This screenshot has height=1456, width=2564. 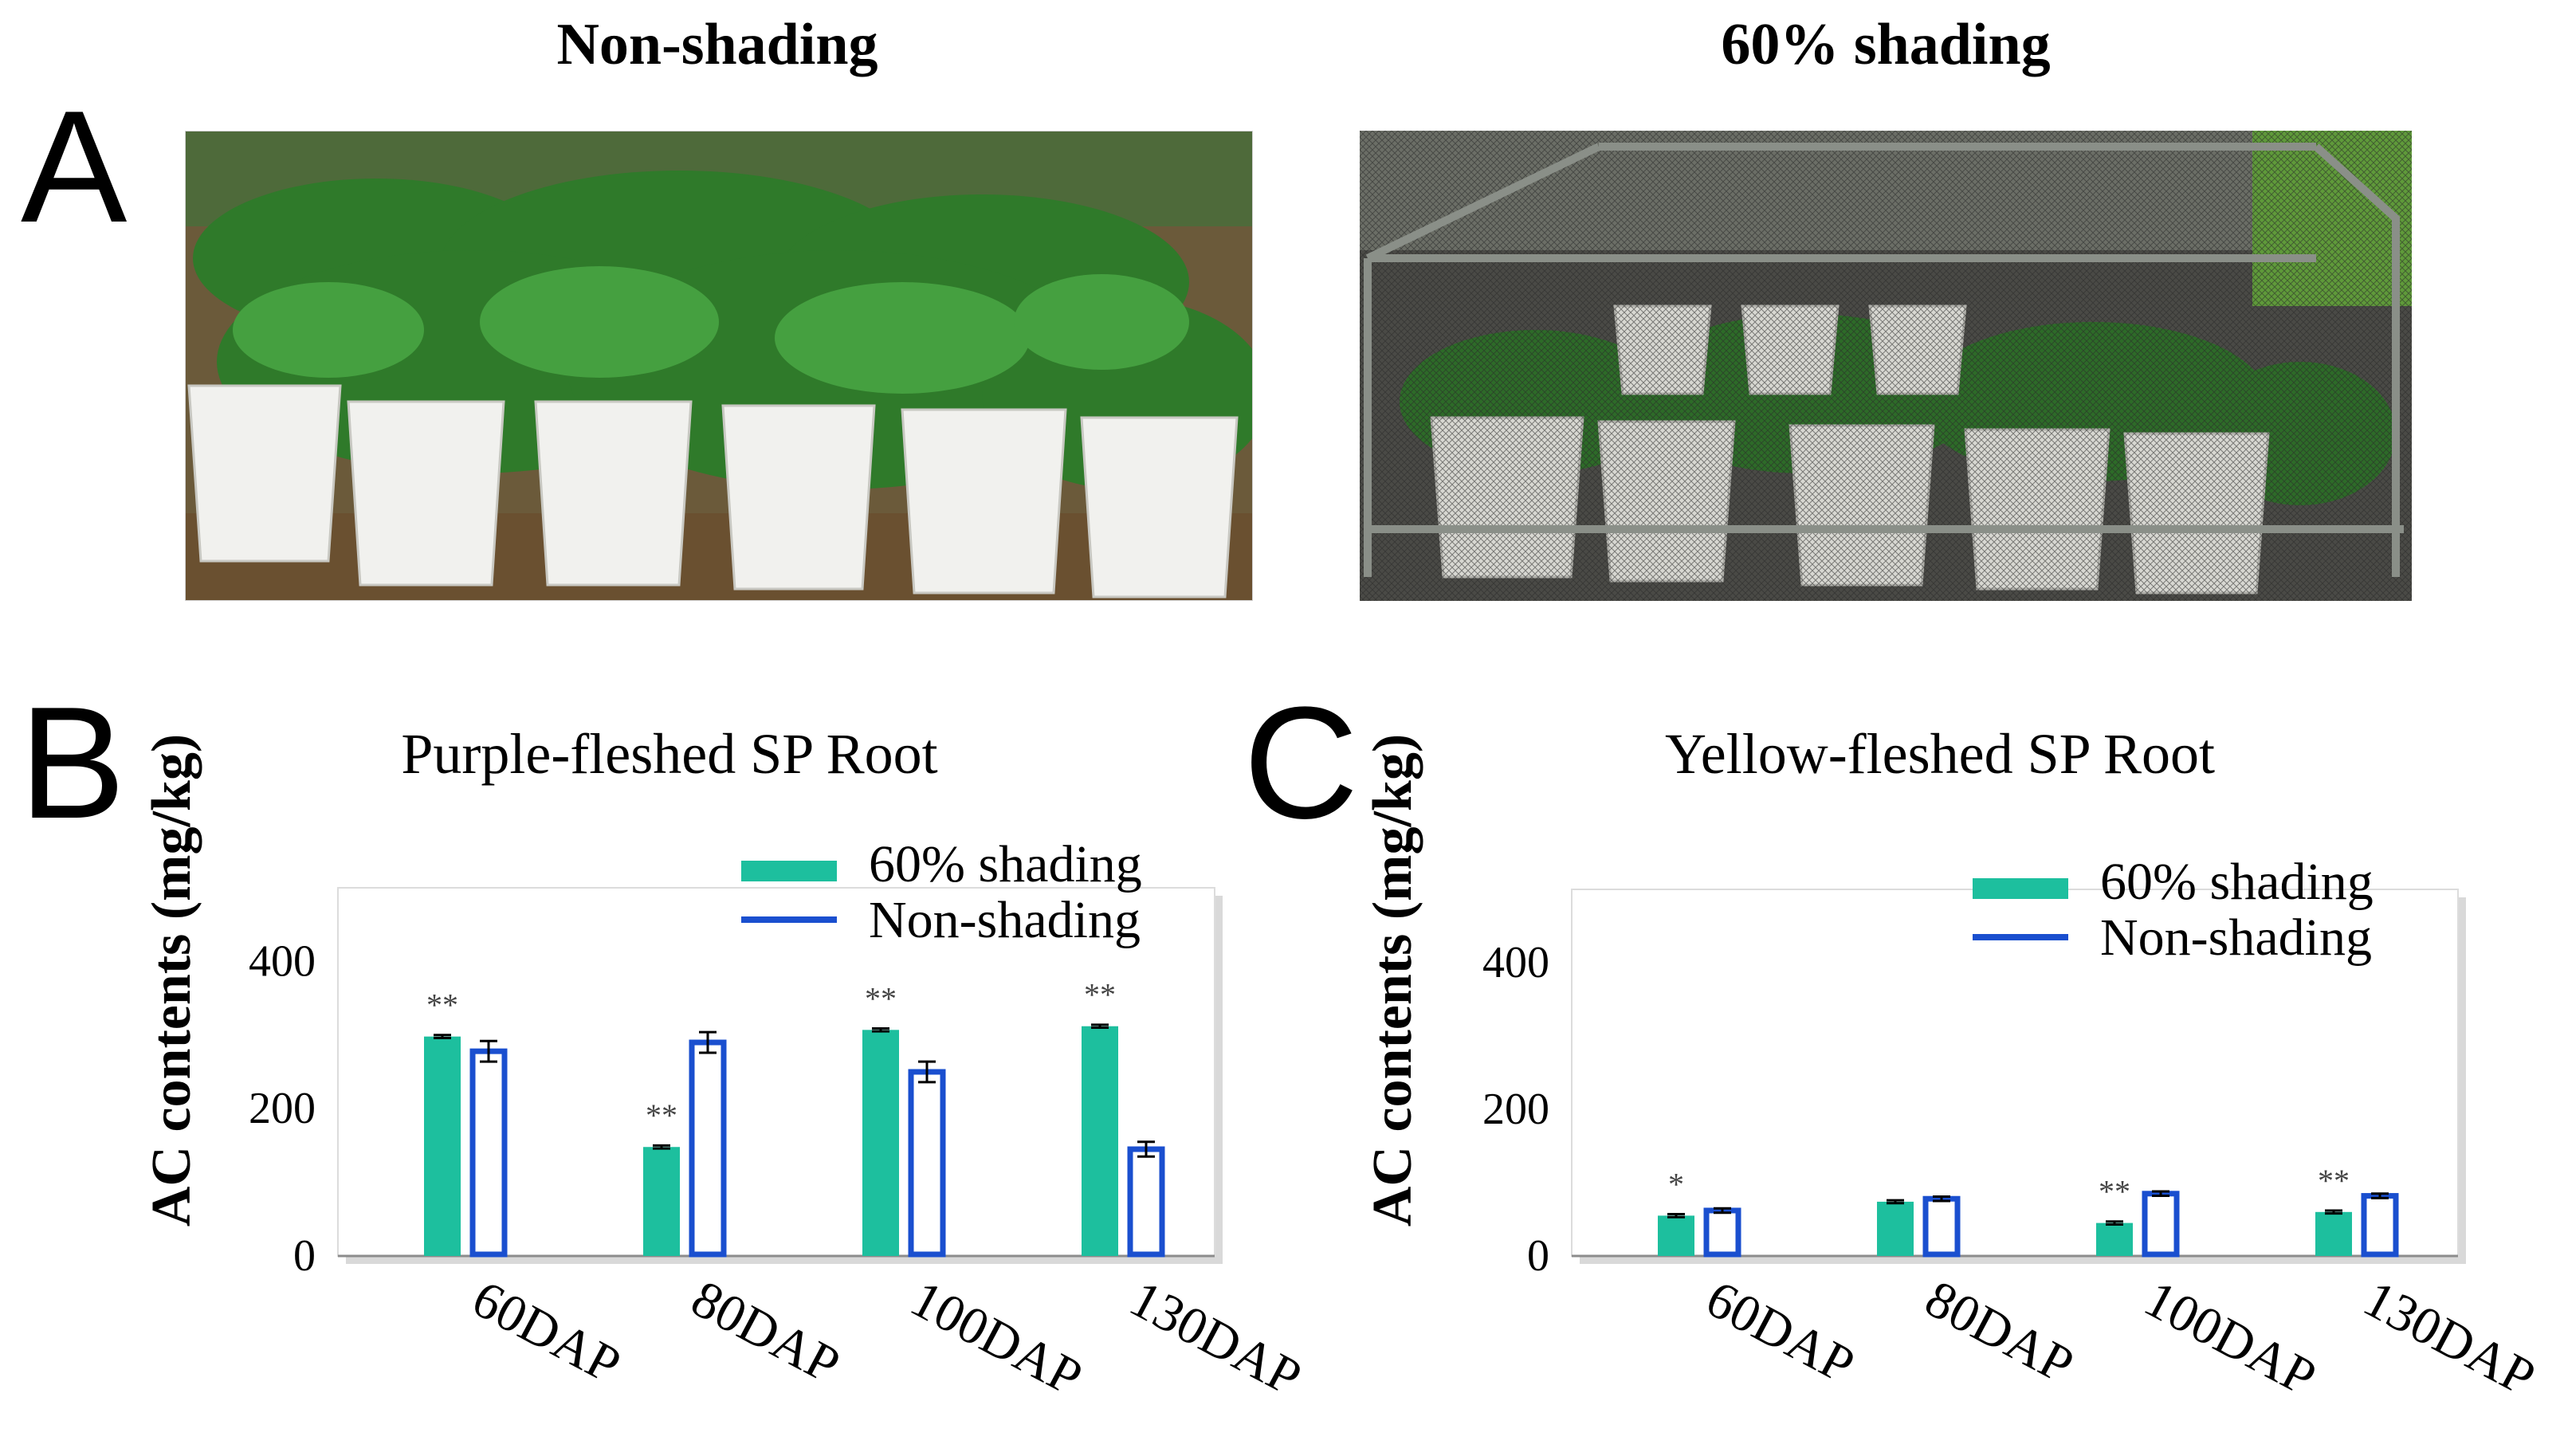 What do you see at coordinates (1005, 920) in the screenshot?
I see `purple-legend-label-nonshading: Non-shading` at bounding box center [1005, 920].